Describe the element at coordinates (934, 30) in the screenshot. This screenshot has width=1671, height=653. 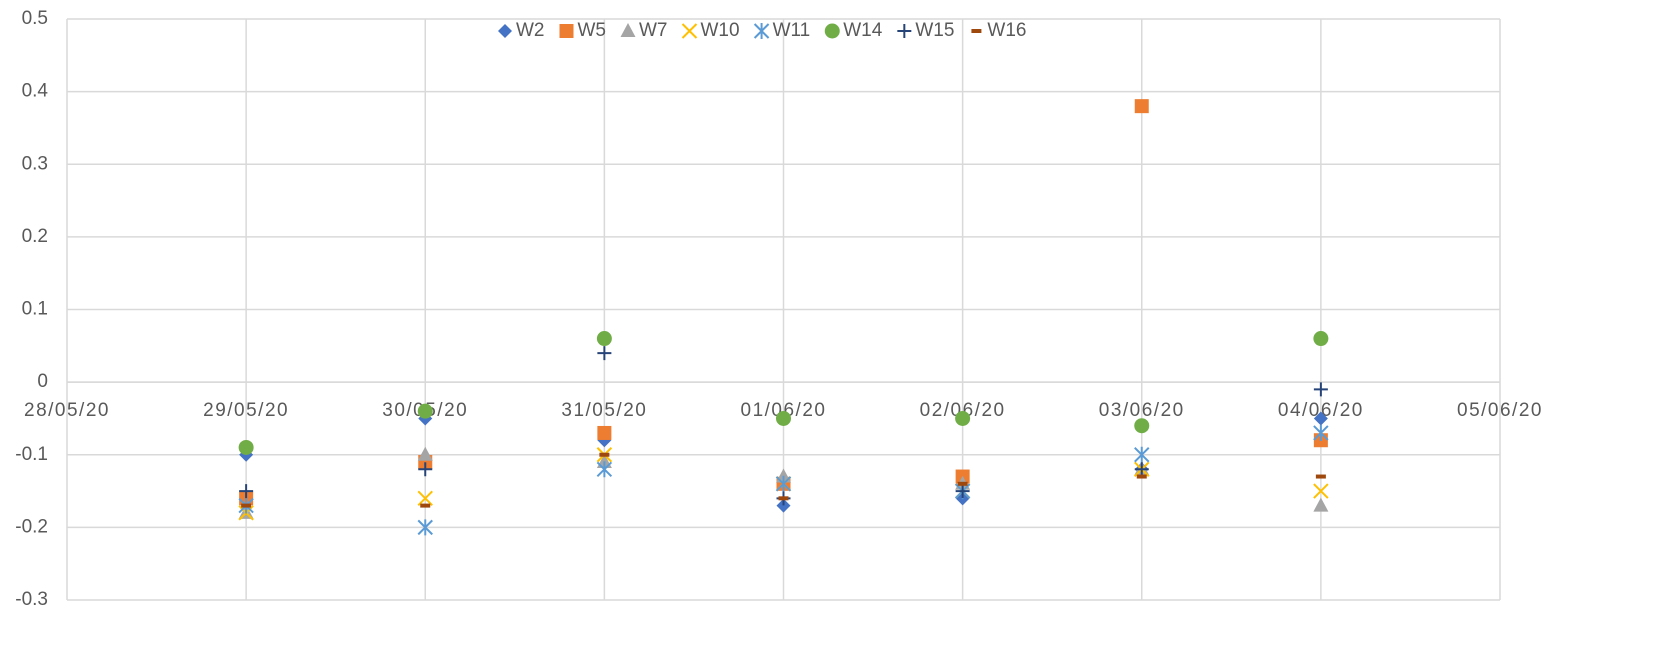
I see `legend-label: W15` at that location.